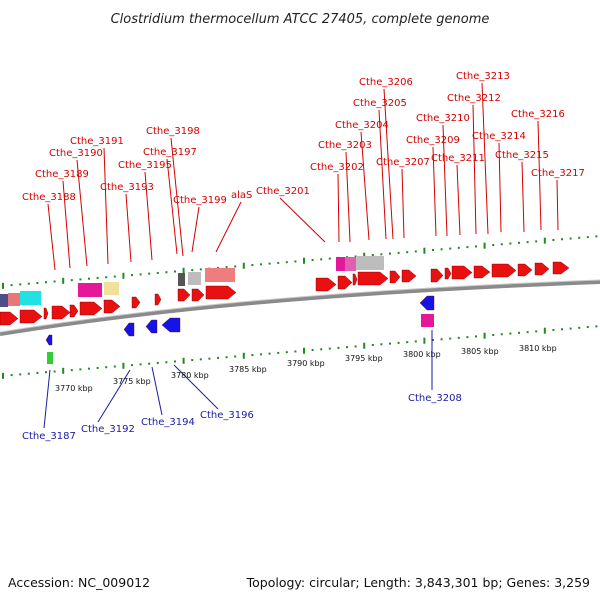  Describe the element at coordinates (190, 375) in the screenshot. I see `tick-label: 3780 kbp` at that location.